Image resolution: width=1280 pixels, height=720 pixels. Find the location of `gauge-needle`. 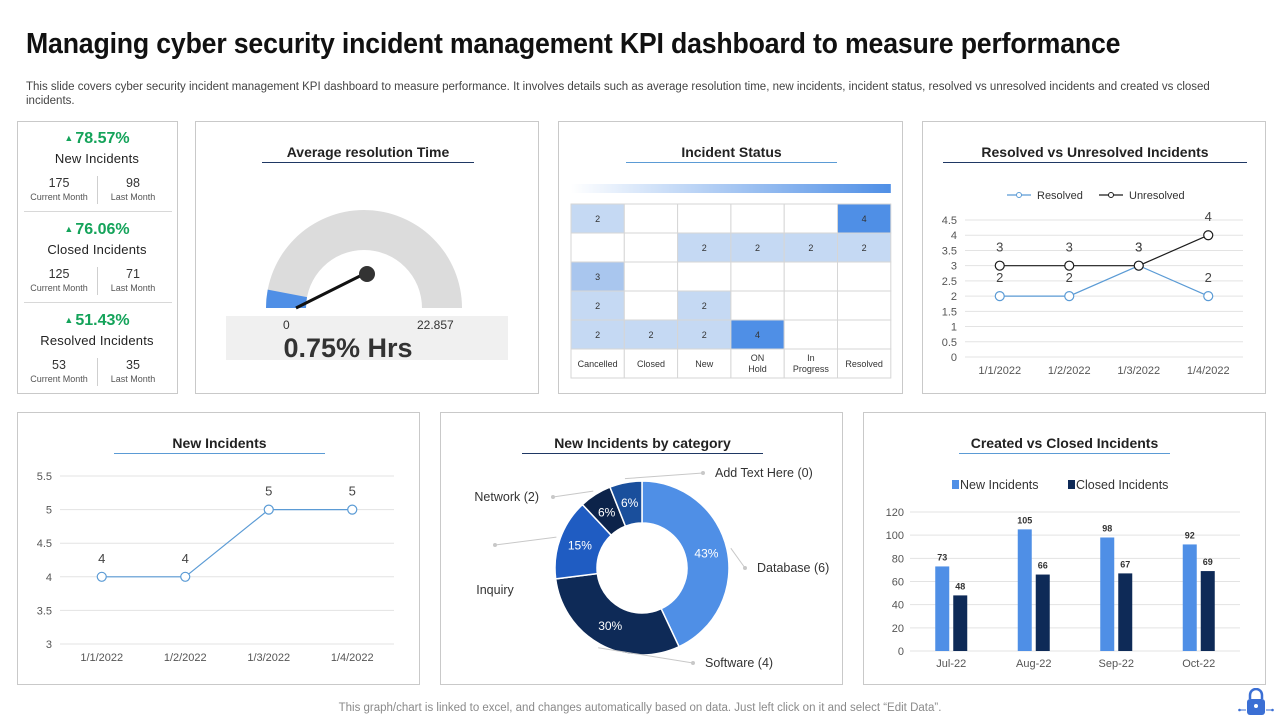

gauge-needle is located at coordinates (330, 291).